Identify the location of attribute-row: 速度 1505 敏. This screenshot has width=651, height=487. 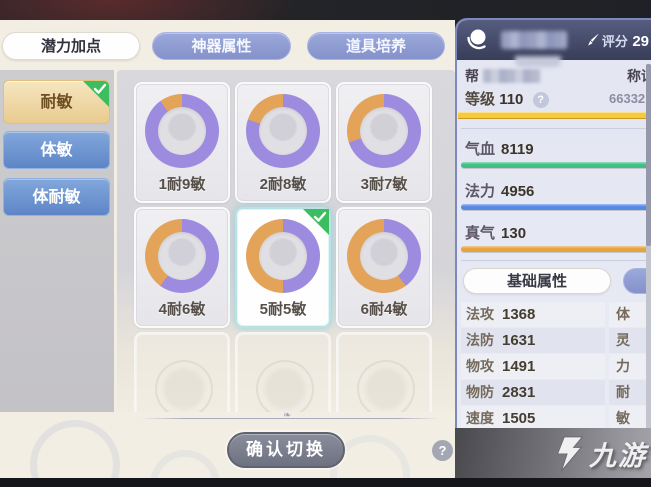
(554, 418).